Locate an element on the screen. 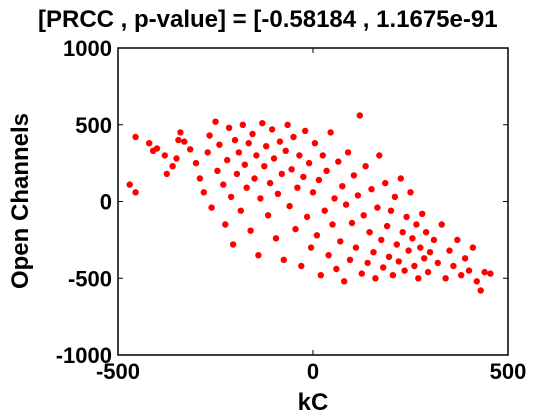  x-tick-label: 0 is located at coordinates (313, 371).